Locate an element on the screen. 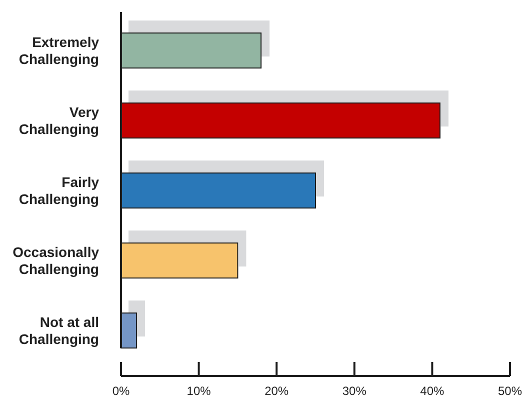 This screenshot has width=529, height=402. y-tick-label: Fairly Challenging is located at coordinates (59, 190).